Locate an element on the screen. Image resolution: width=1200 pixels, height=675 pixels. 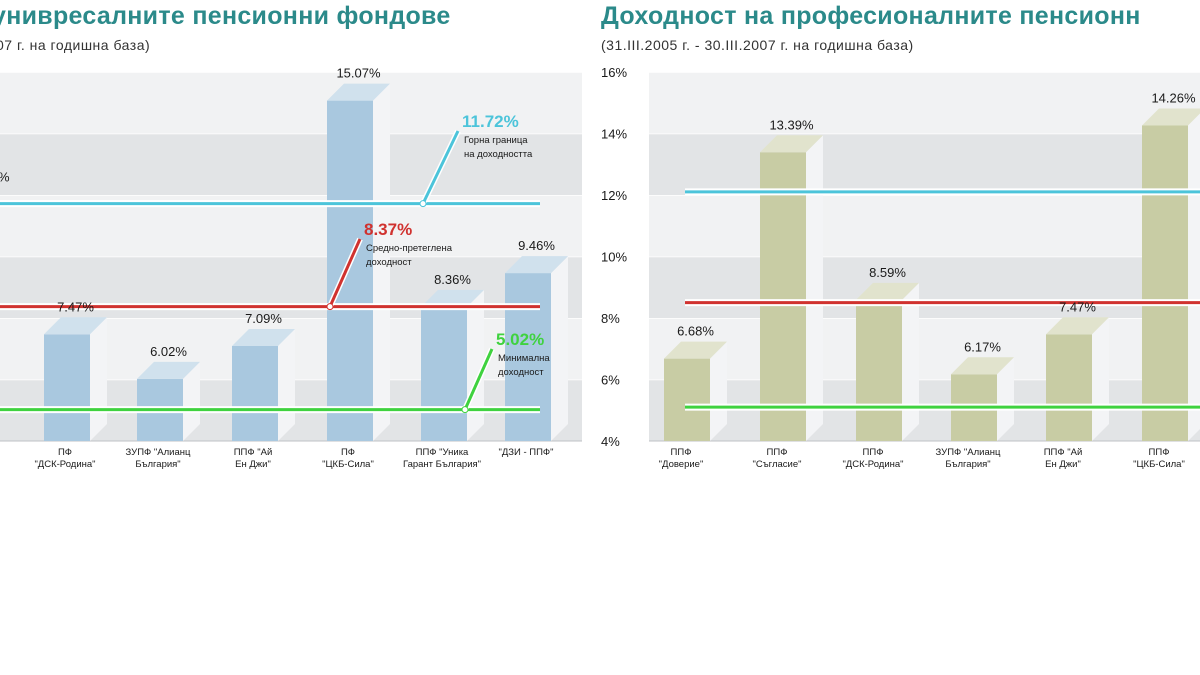
right-bar-value-label: 14.26% is located at coordinates (1173, 98).